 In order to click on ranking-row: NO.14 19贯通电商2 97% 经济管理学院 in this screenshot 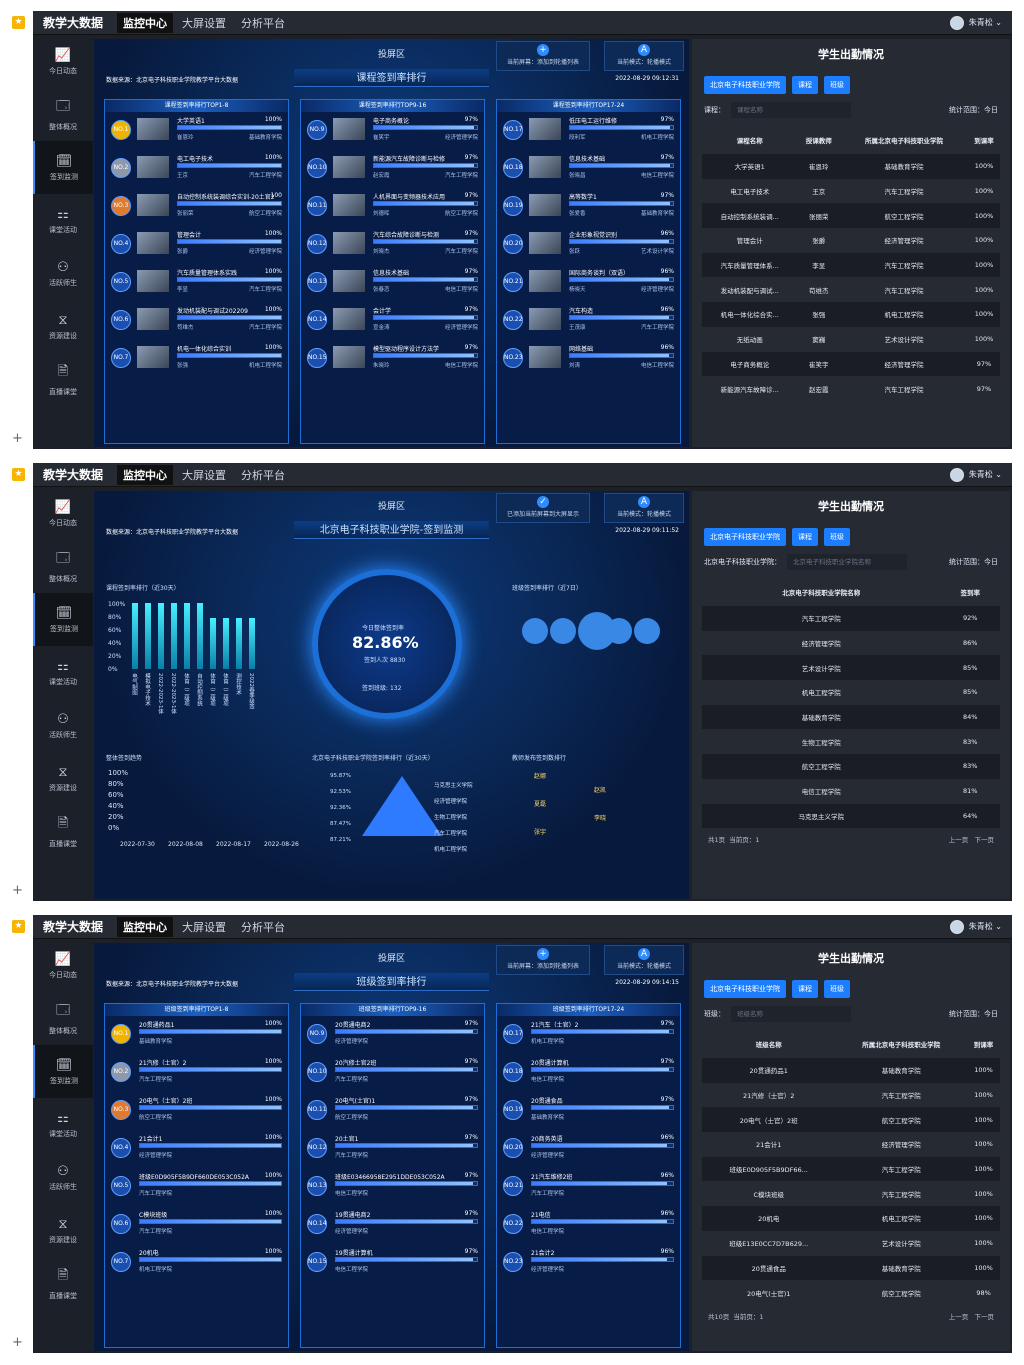, I will do `click(392, 1225)`.